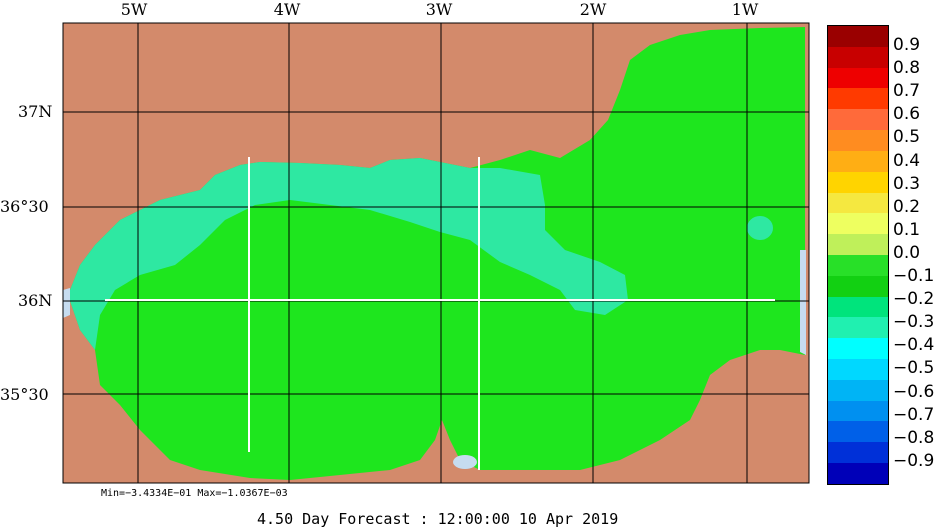  What do you see at coordinates (907, 68) in the screenshot?
I see `colorbar-label: 0.8` at bounding box center [907, 68].